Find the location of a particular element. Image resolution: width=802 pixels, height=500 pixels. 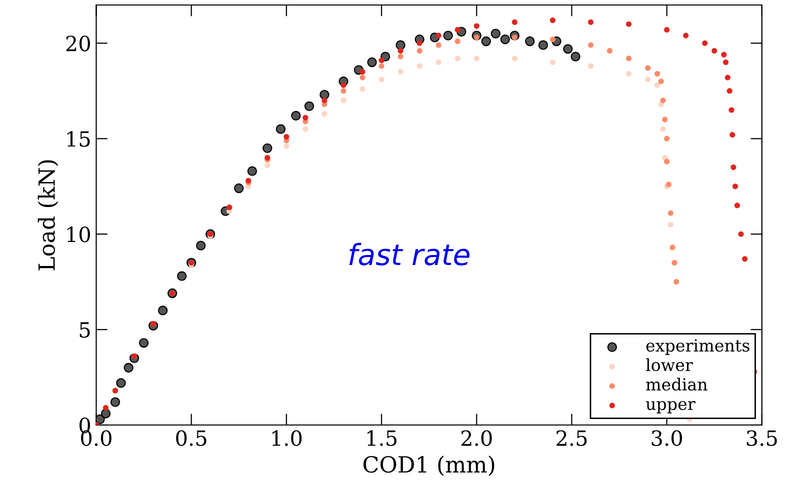

x-tick-label: 3.0 is located at coordinates (667, 438).